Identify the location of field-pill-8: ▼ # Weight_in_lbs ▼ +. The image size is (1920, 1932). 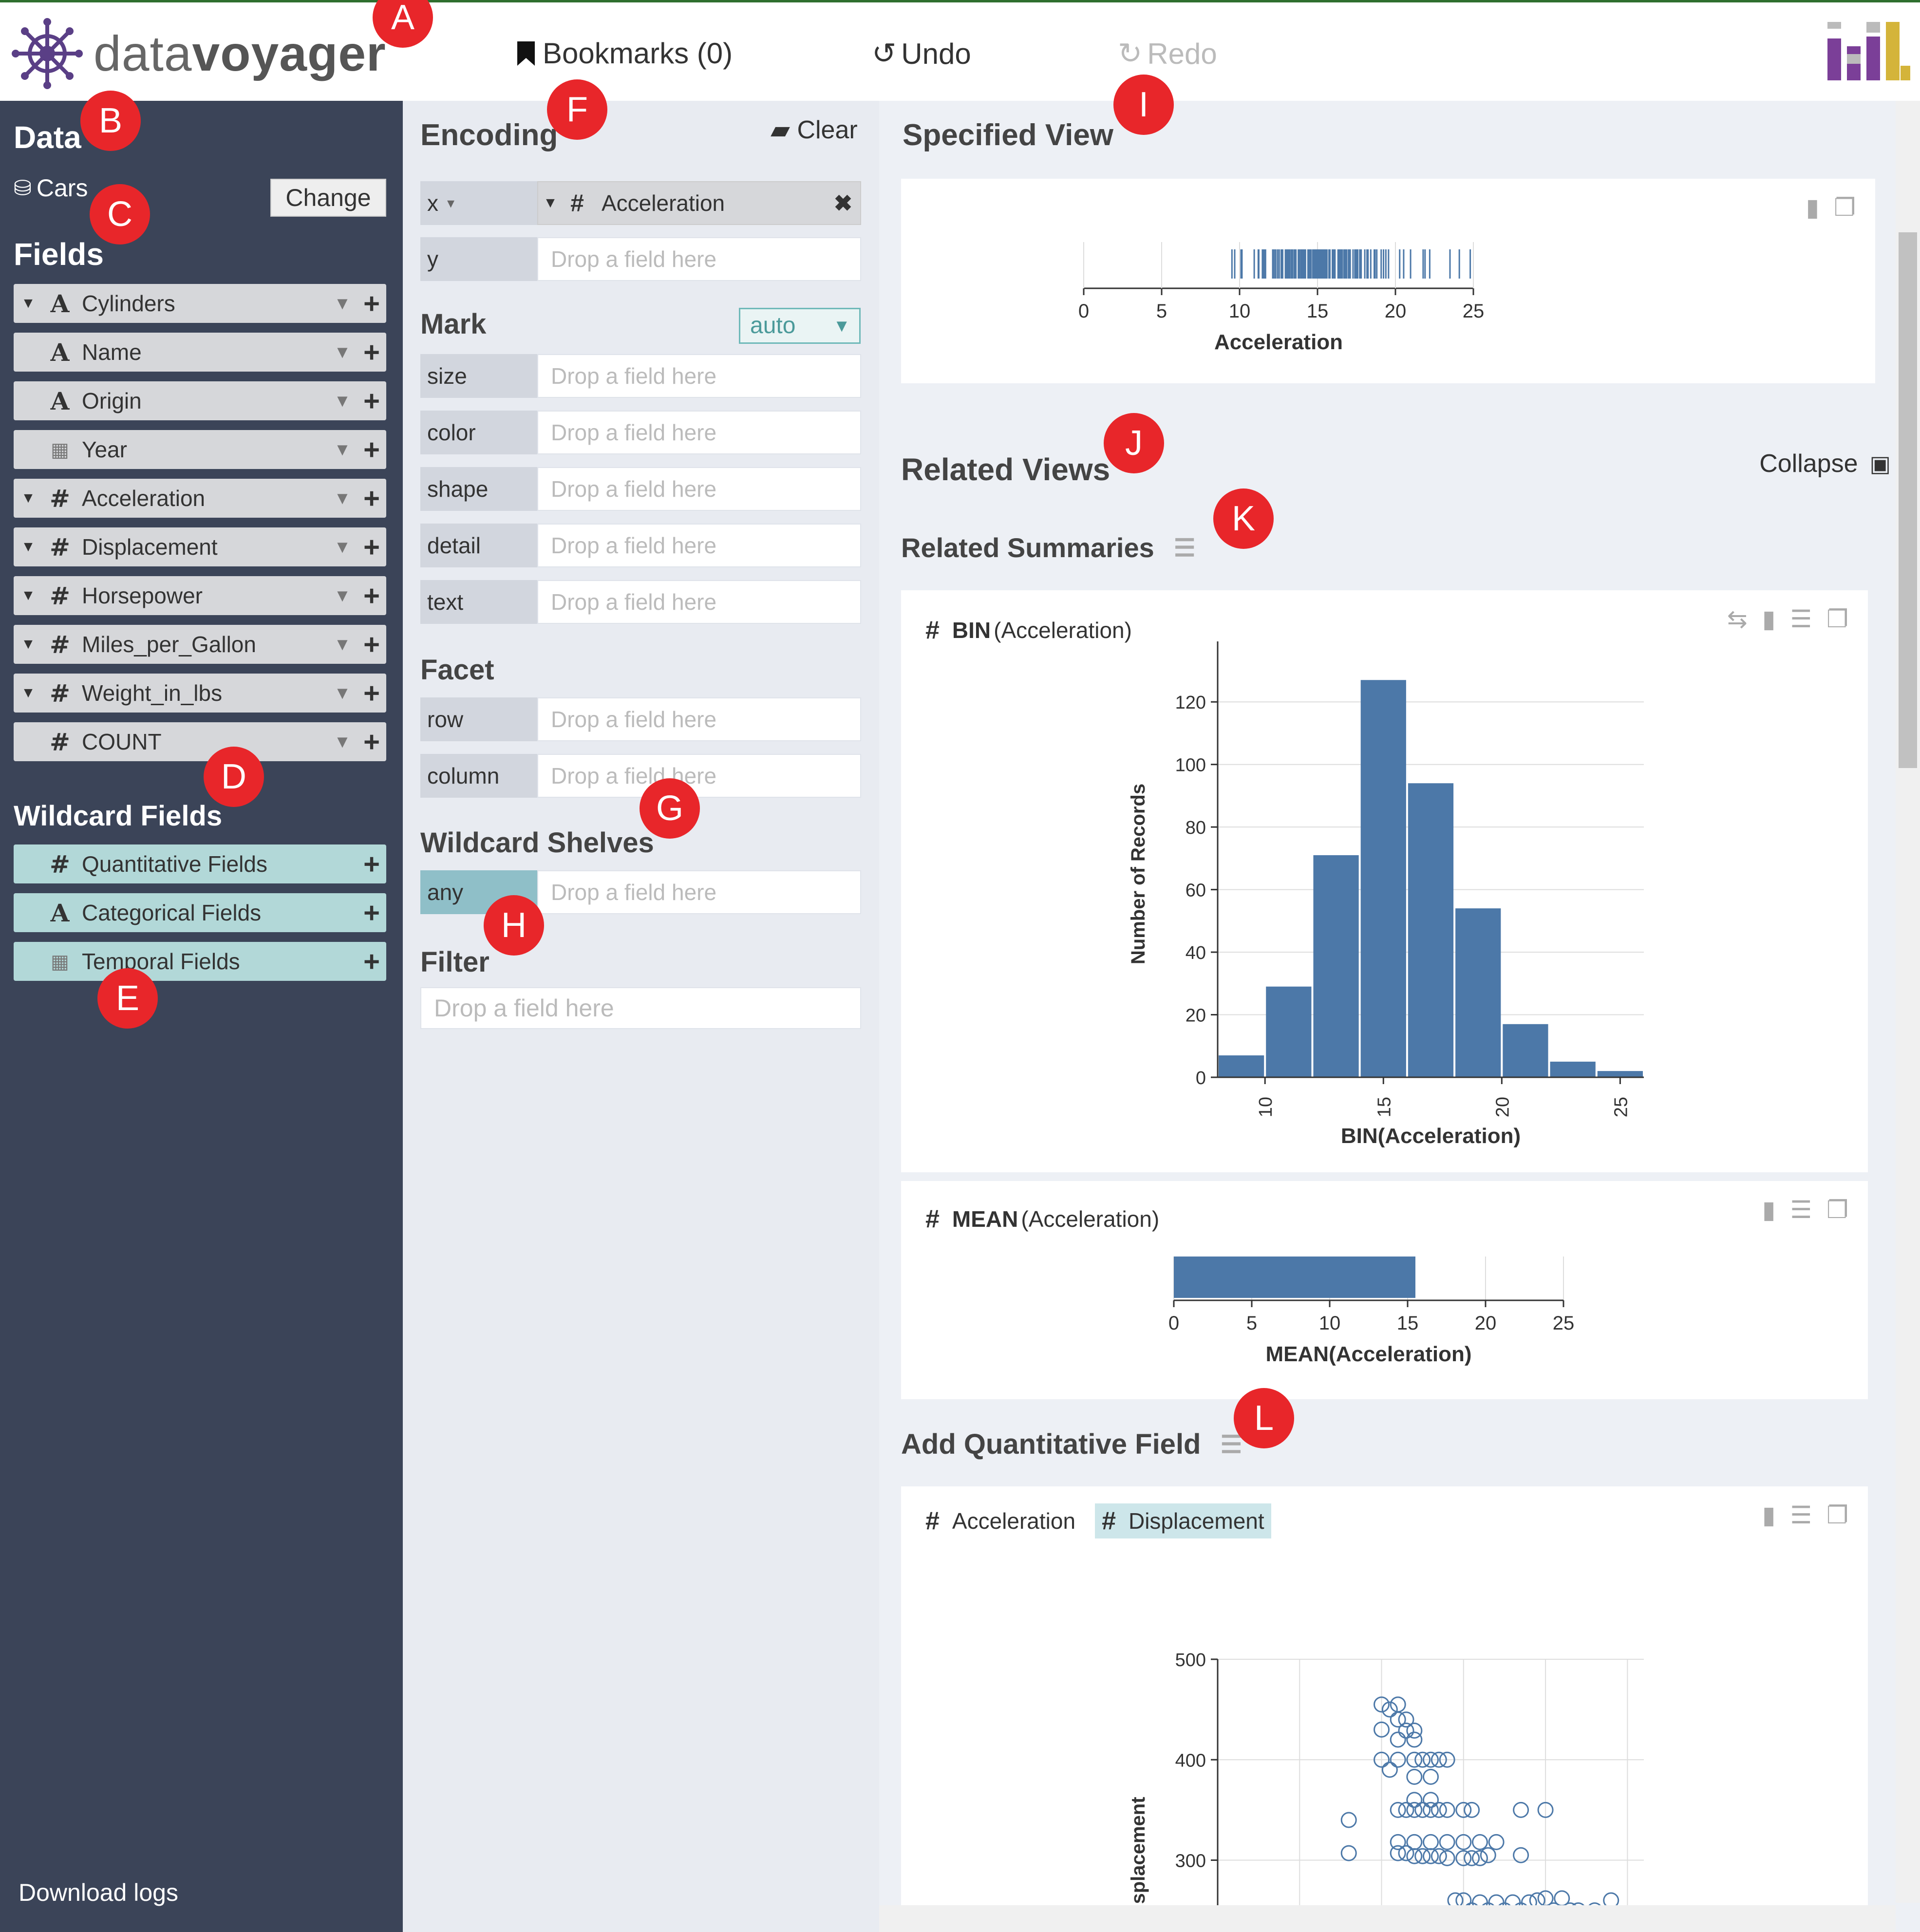
(200, 693).